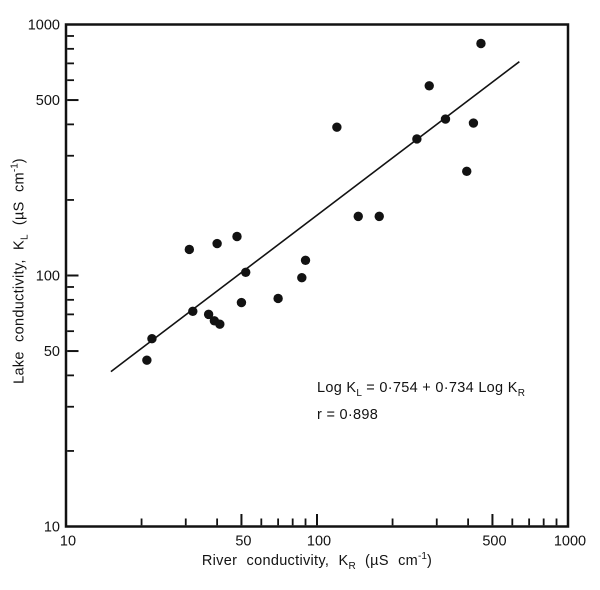  Describe the element at coordinates (319, 542) in the screenshot. I see `x-tick-label: 100` at that location.